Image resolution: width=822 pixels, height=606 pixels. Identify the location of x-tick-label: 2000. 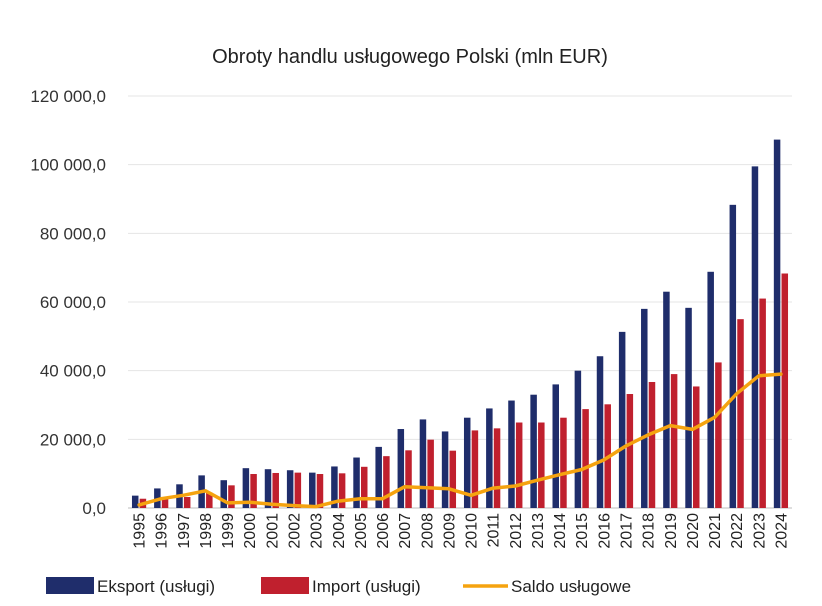
(250, 531).